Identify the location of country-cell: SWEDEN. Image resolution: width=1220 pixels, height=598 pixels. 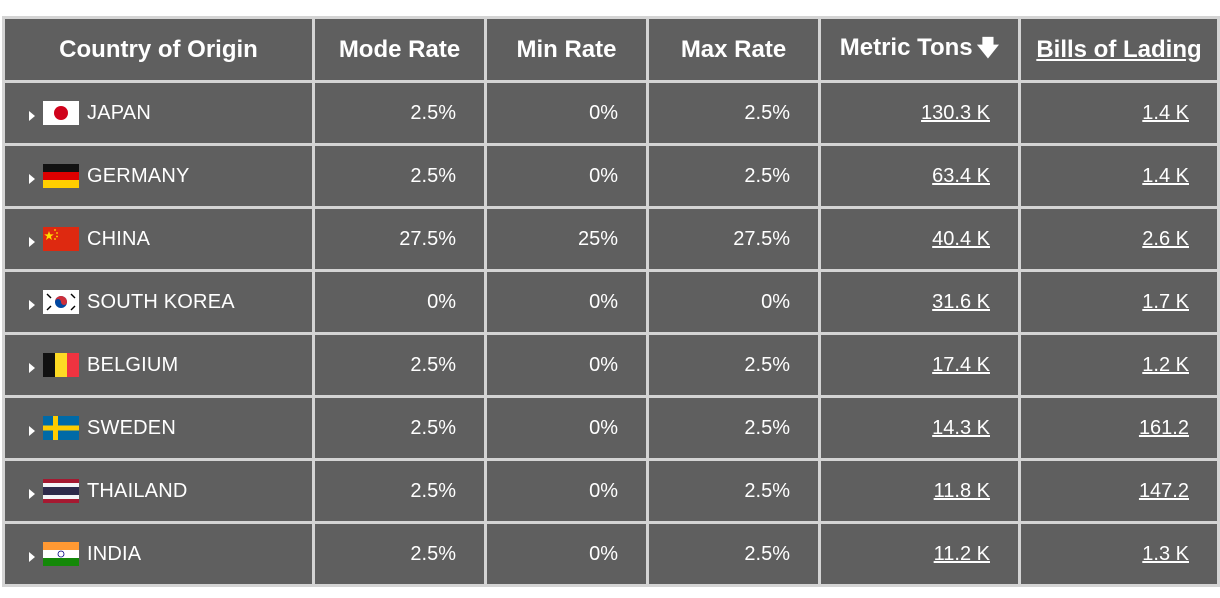
(158, 428).